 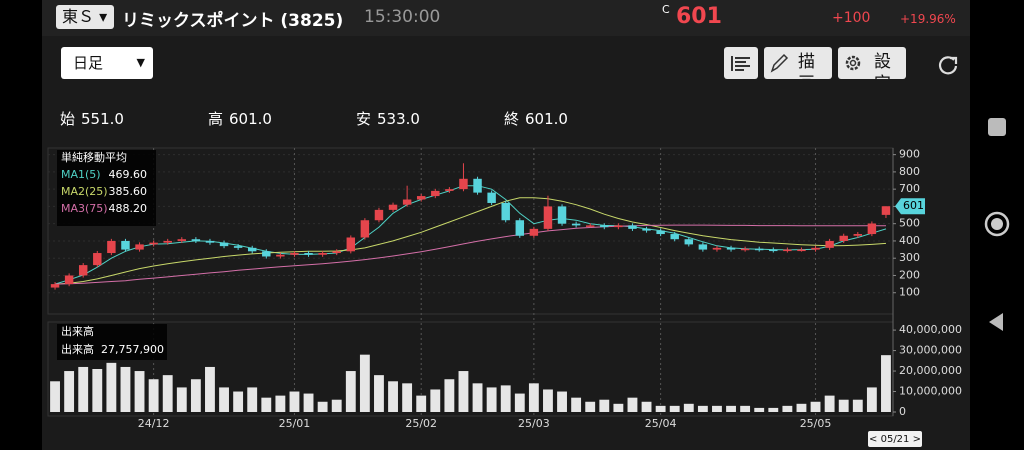 I want to click on indicator-button, so click(x=741, y=63).